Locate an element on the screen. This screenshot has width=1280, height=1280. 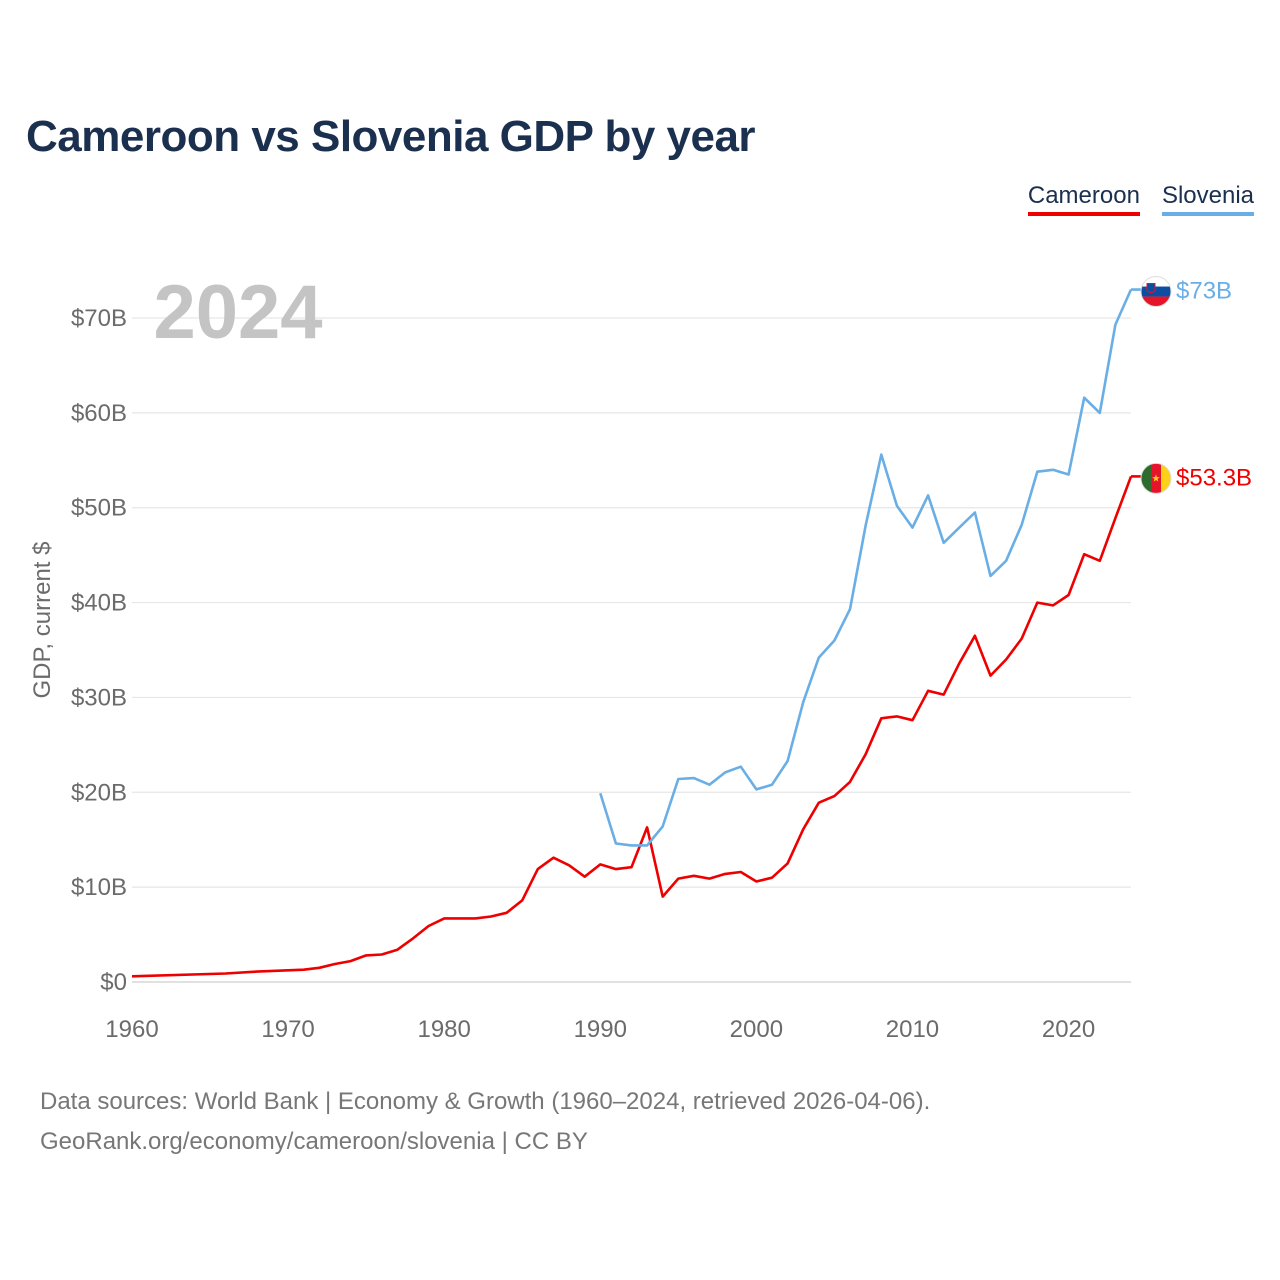
chart-title: Cameroon vs Slovenia GDP by year is located at coordinates (391, 136).